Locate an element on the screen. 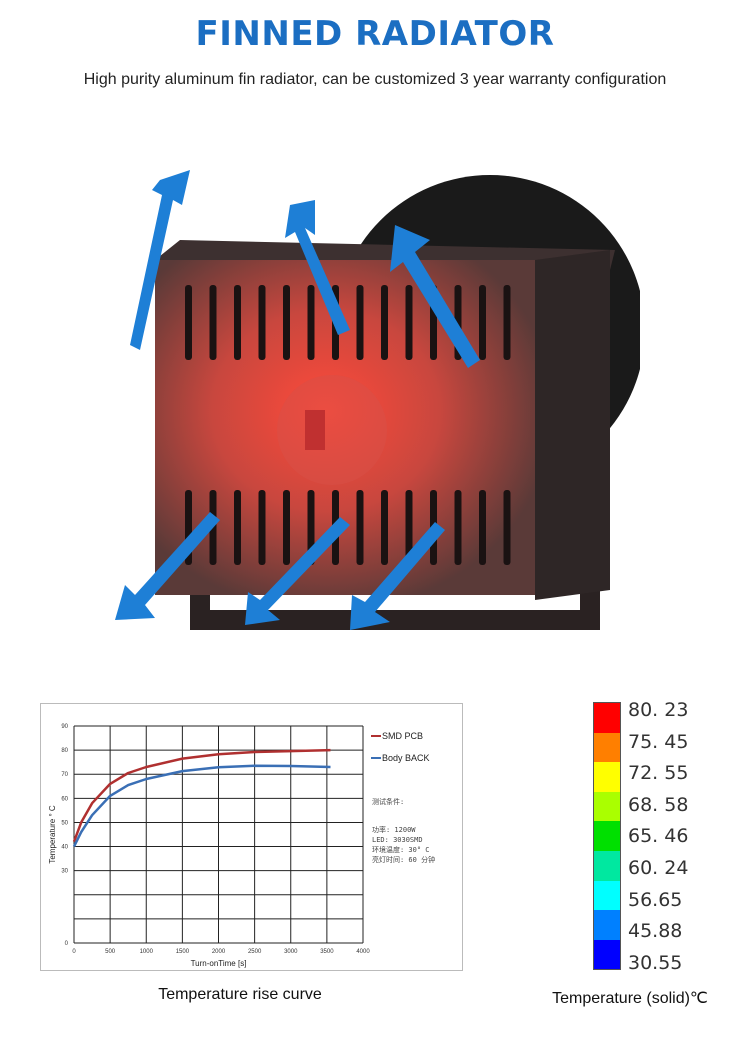 The height and width of the screenshot is (1042, 750). x-tick-label: 2500 is located at coordinates (255, 952).